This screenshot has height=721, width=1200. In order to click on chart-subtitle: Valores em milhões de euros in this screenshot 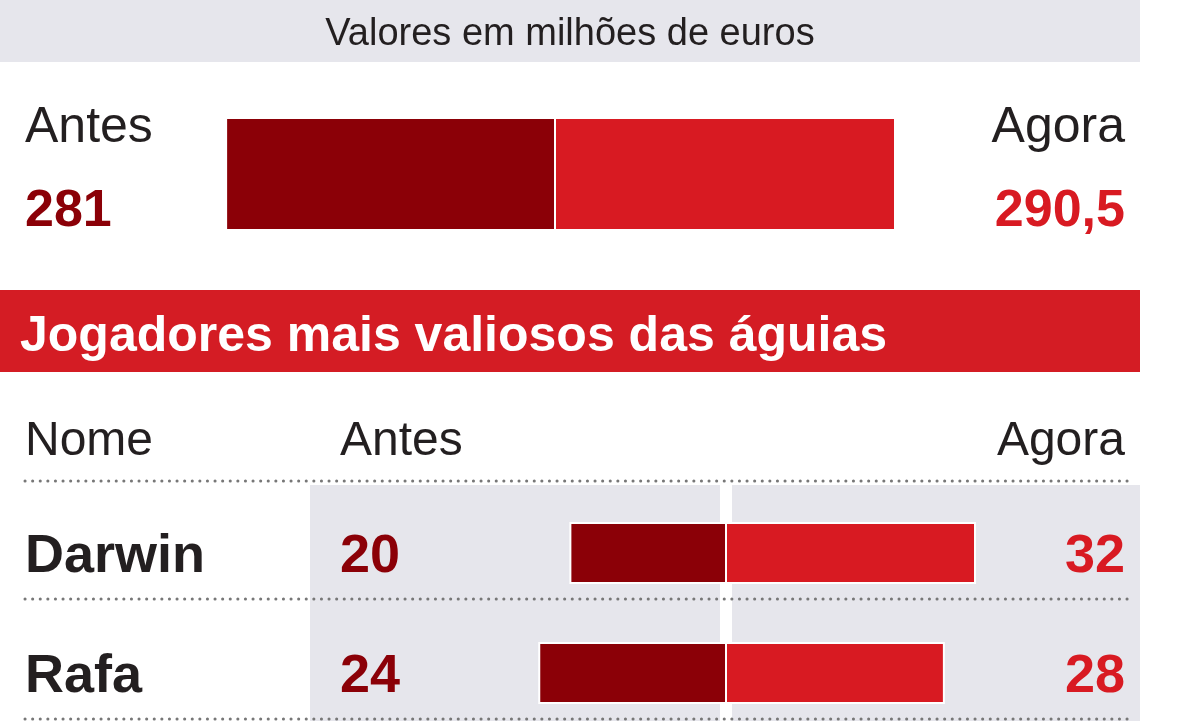, I will do `click(570, 32)`.